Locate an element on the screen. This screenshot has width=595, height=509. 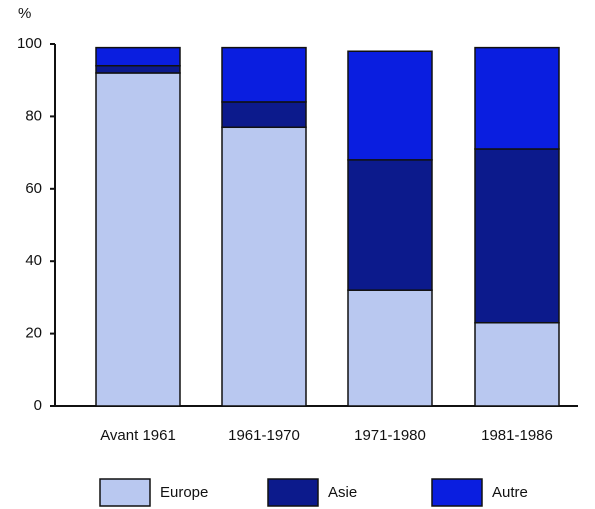
x-tick-label: 1961-1970 is located at coordinates (264, 435).